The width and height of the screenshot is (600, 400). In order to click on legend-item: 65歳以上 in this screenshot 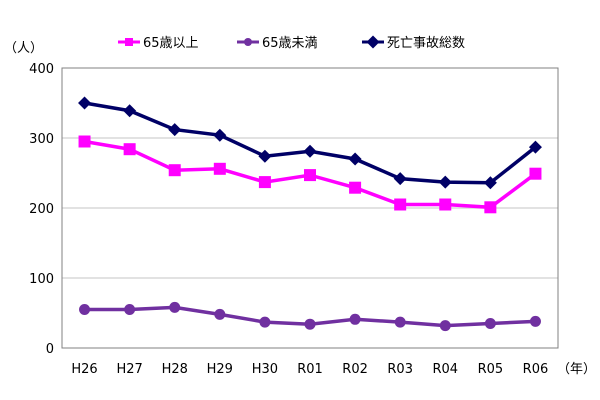, I will do `click(158, 43)`.